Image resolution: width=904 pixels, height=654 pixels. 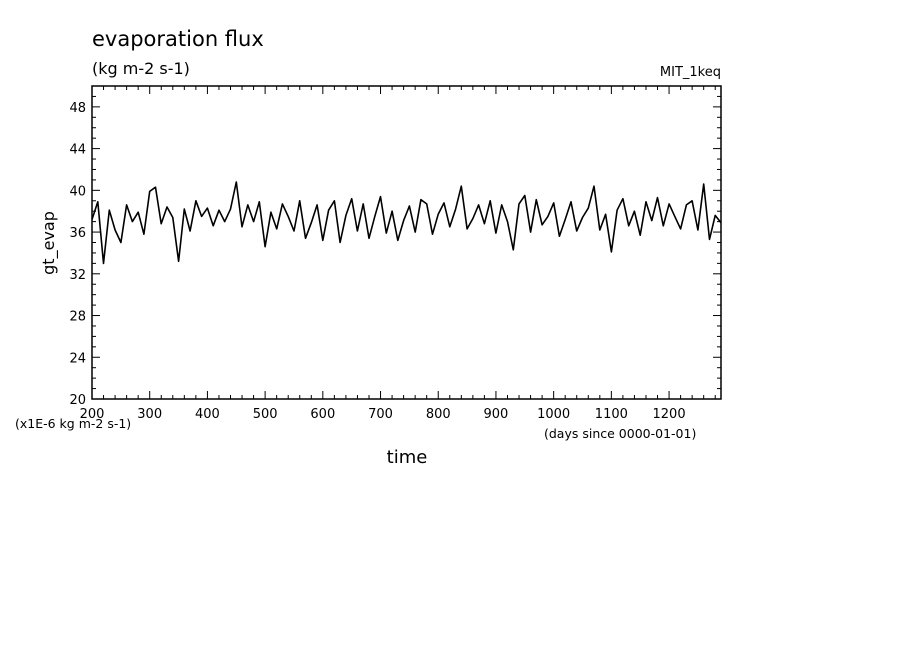 I want to click on x-axis-label: time, so click(x=407, y=457).